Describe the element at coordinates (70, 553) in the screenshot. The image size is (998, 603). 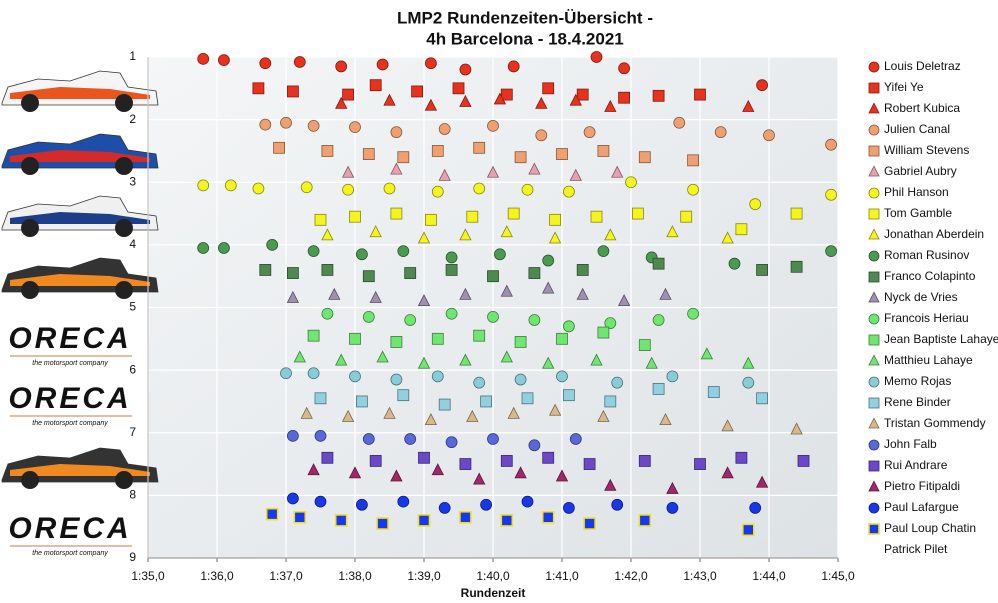
I see `logo-tagline: the motorsport company` at that location.